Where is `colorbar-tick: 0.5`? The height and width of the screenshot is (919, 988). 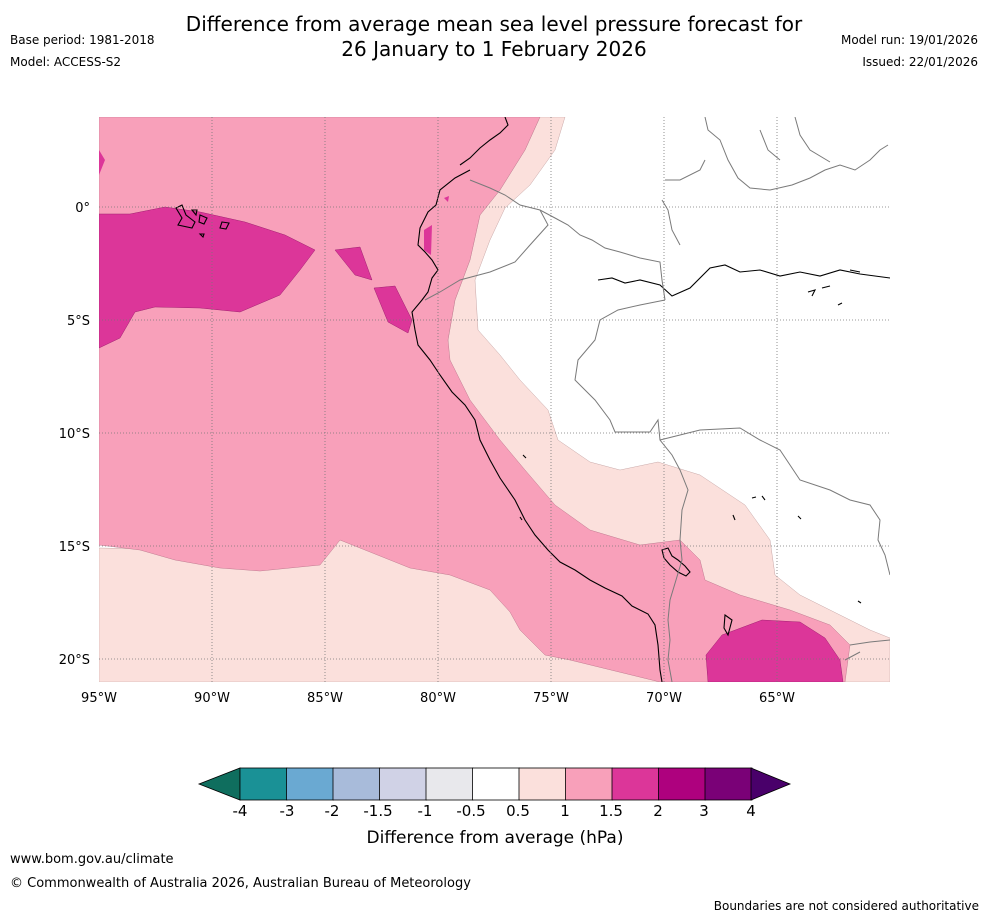 colorbar-tick: 0.5 is located at coordinates (518, 811).